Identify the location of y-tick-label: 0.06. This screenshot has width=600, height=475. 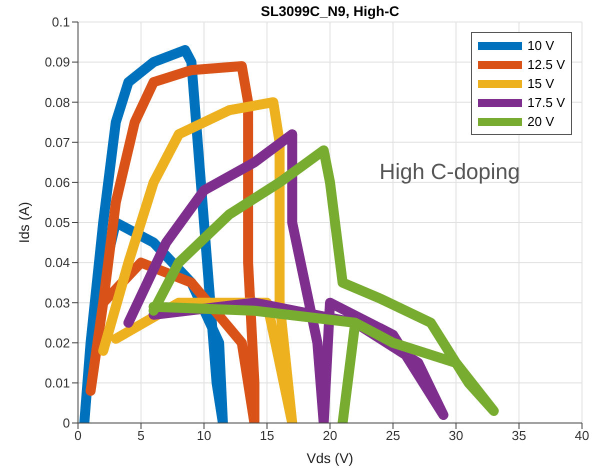
(57, 182).